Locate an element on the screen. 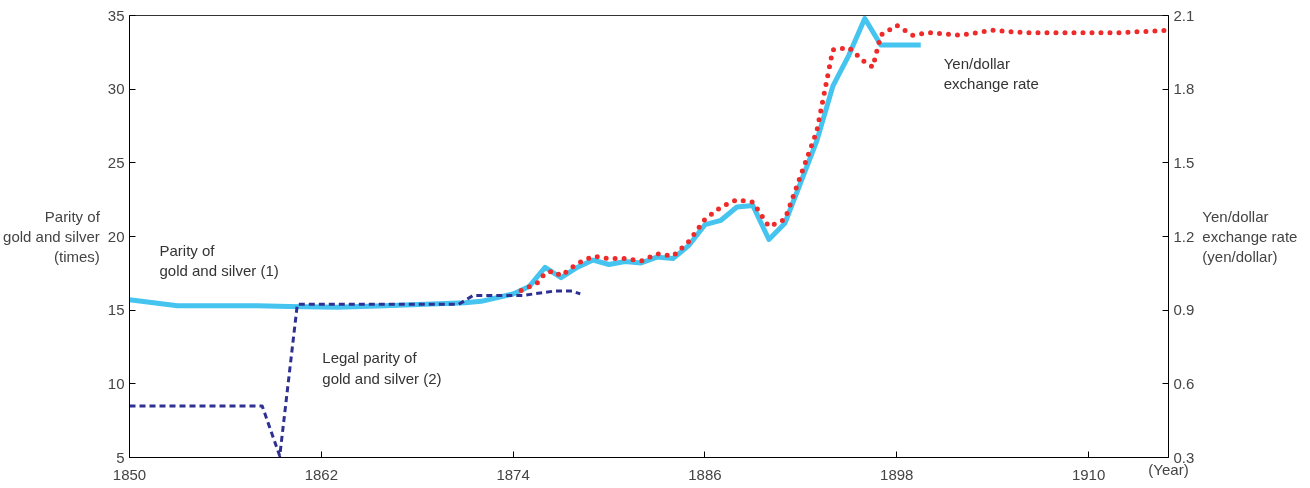 Image resolution: width=1310 pixels, height=488 pixels. y-tick-label: 30 is located at coordinates (116, 89).